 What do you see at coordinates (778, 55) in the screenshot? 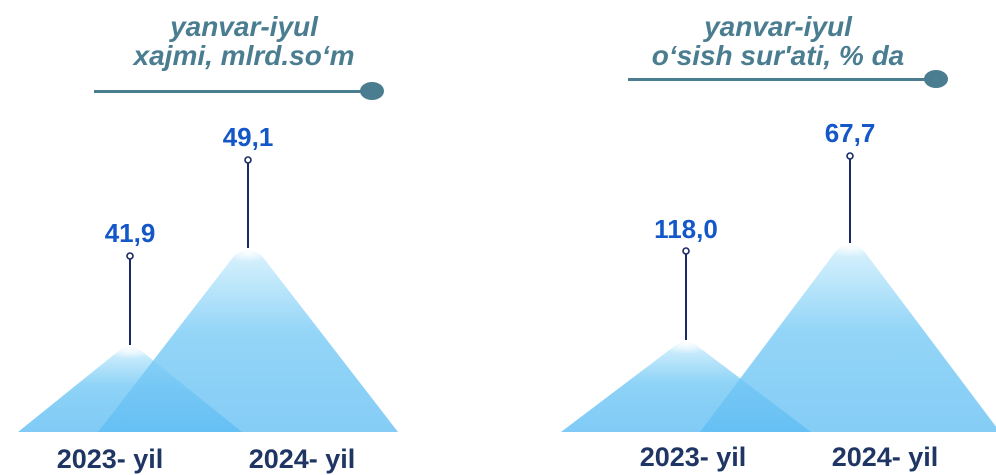
I see `chart-title-line2: o‘sish sur'ati, % da` at bounding box center [778, 55].